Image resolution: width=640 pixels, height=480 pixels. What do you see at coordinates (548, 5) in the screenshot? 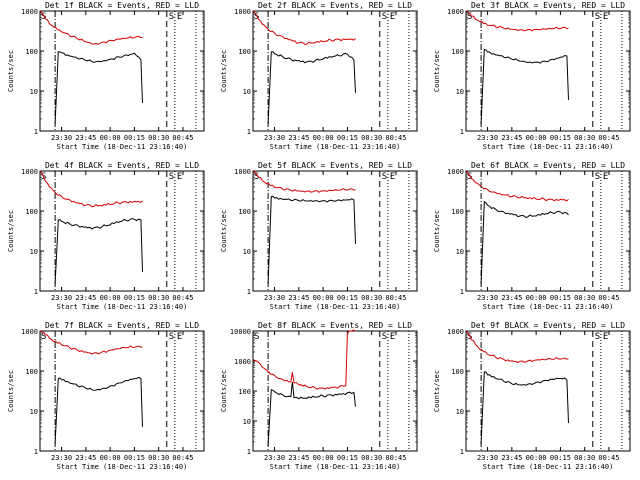
I see `chart-title: Det 3f BLACK = Events, RED = LLD` at bounding box center [548, 5].